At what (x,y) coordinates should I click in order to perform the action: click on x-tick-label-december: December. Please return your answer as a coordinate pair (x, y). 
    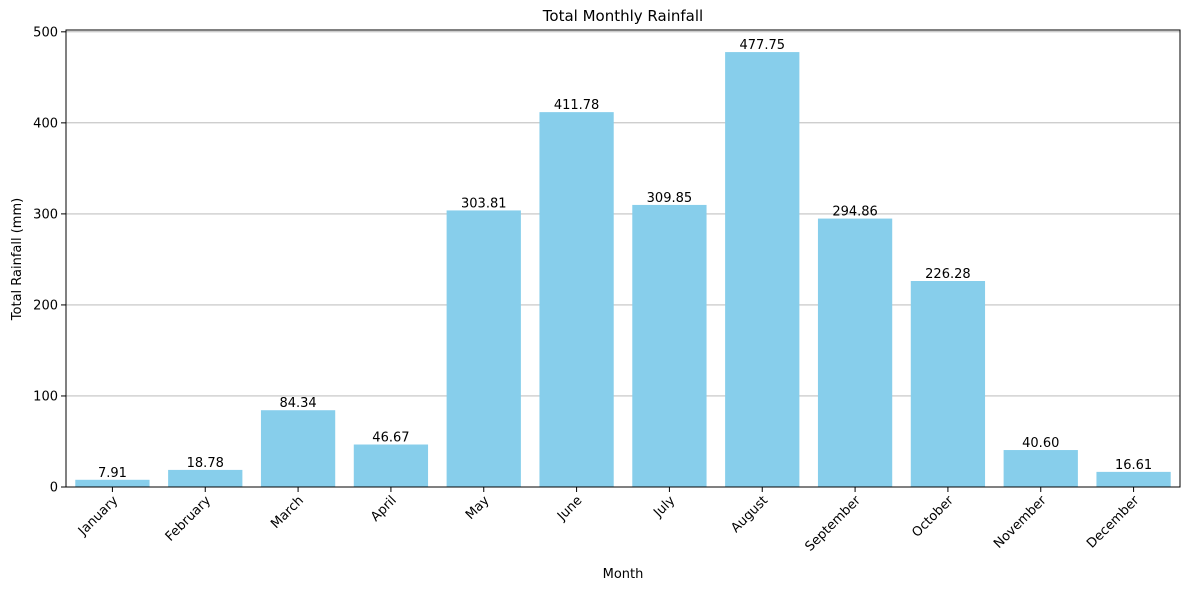
    Looking at the image, I should click on (1113, 522).